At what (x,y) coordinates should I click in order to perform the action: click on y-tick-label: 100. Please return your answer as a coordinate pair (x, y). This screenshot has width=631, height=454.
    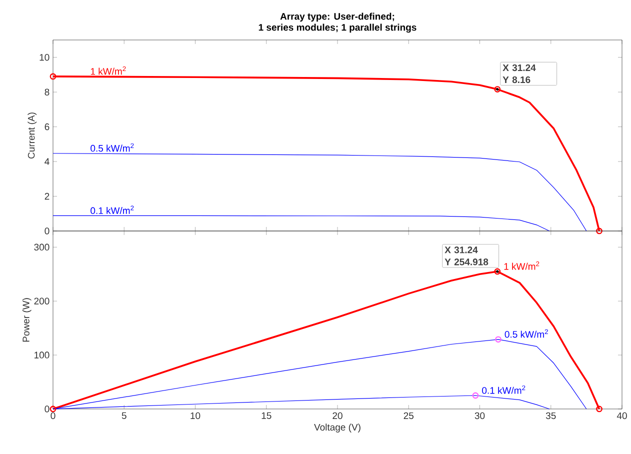
    Looking at the image, I should click on (42, 355).